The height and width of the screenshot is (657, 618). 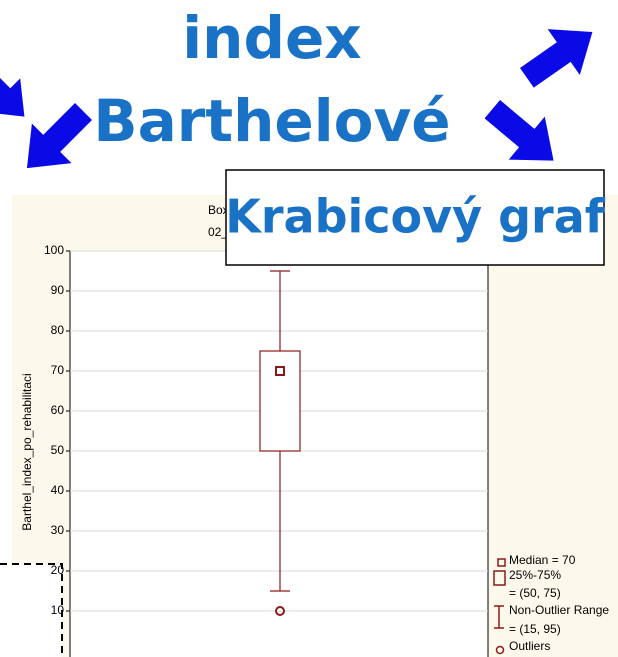 What do you see at coordinates (499, 617) in the screenshot?
I see `legend-range-symbol` at bounding box center [499, 617].